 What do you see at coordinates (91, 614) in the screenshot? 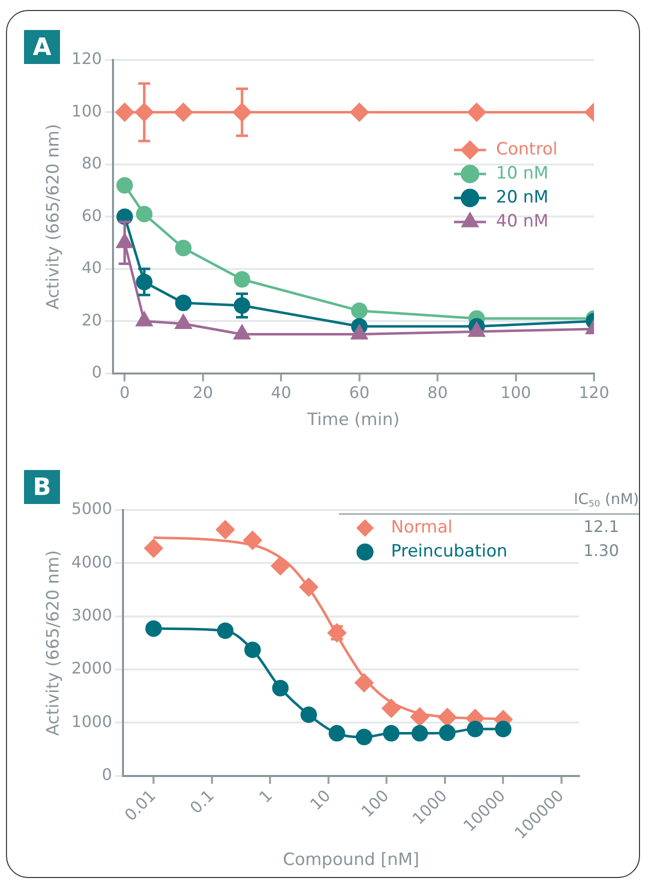
I see `y-tick-label: 3000` at bounding box center [91, 614].